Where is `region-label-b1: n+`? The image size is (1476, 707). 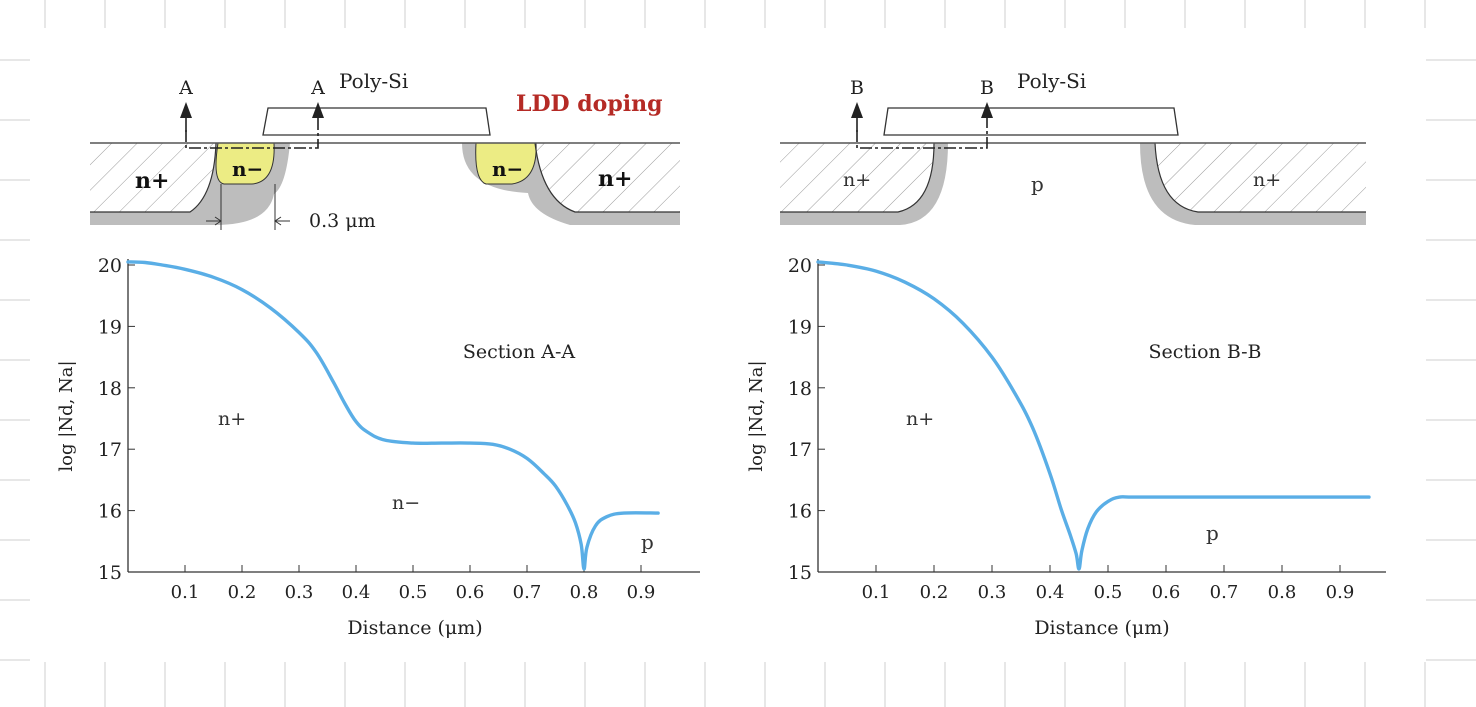
region-label-b1: n+ is located at coordinates (857, 180).